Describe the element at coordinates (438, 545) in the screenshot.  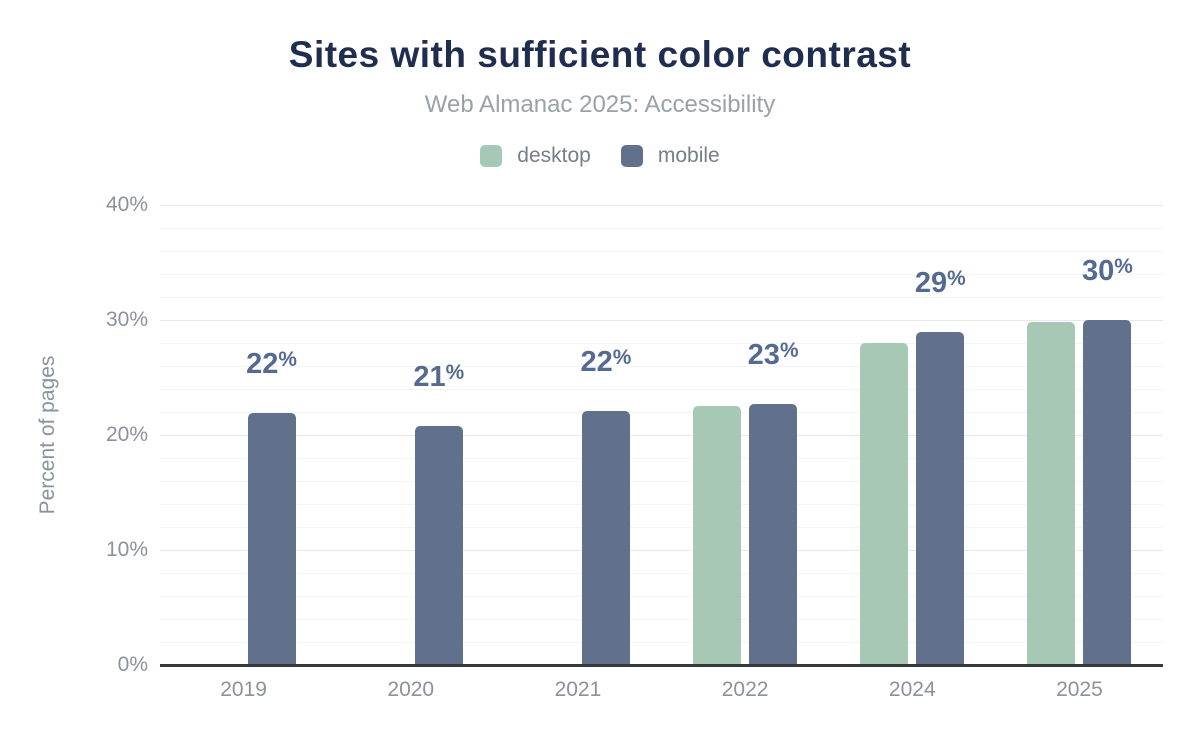
I see `bar-mobile-2020` at that location.